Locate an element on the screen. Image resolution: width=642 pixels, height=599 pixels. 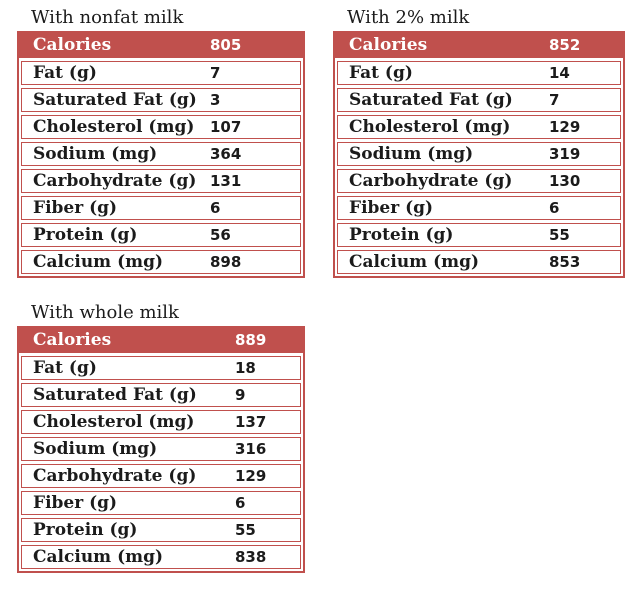
row-value: 107 is located at coordinates (226, 127).